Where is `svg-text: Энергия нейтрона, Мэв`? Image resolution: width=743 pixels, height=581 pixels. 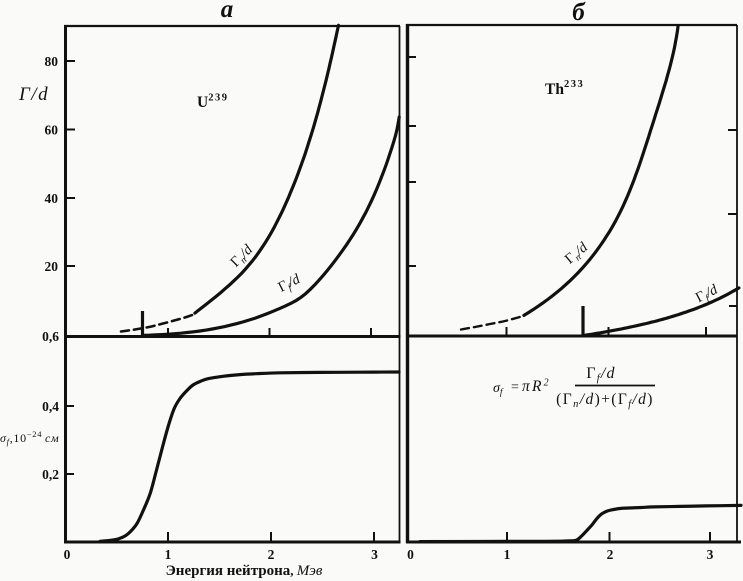 svg-text: Энергия нейтрона, Мэв is located at coordinates (244, 571).